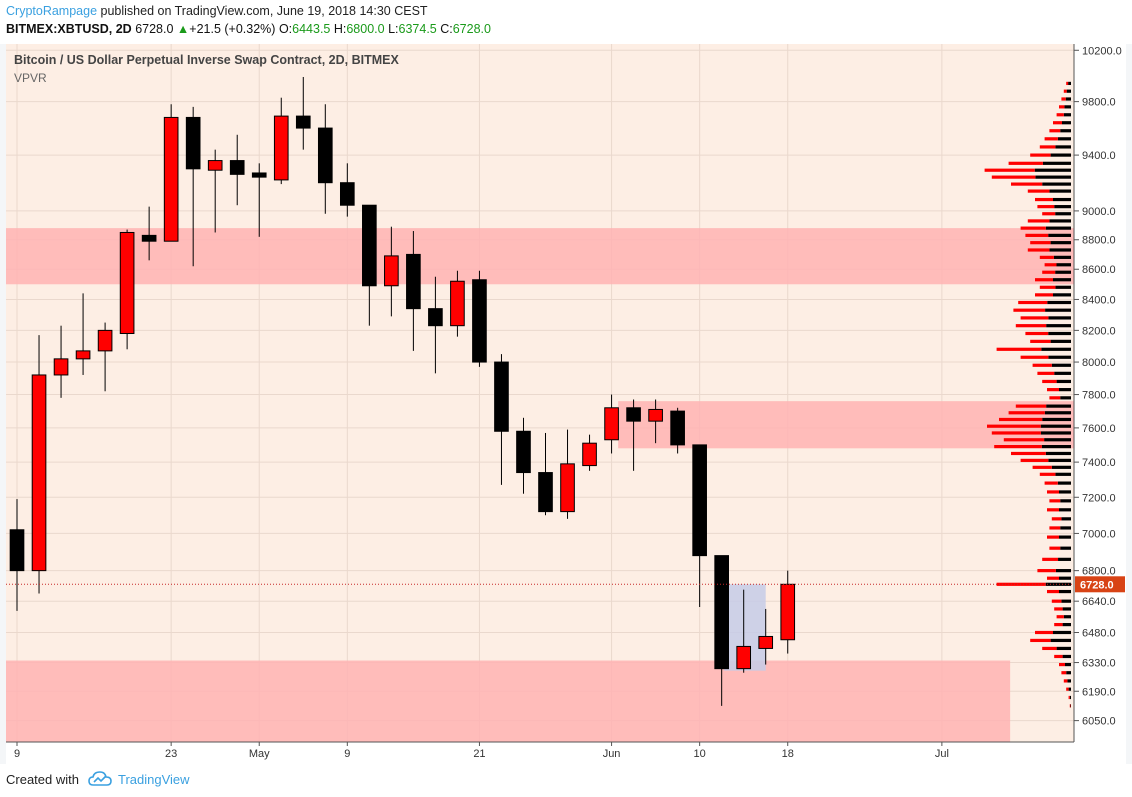 This screenshot has height=797, width=1132. What do you see at coordinates (171, 754) in the screenshot?
I see `x-tick-label: 23` at bounding box center [171, 754].